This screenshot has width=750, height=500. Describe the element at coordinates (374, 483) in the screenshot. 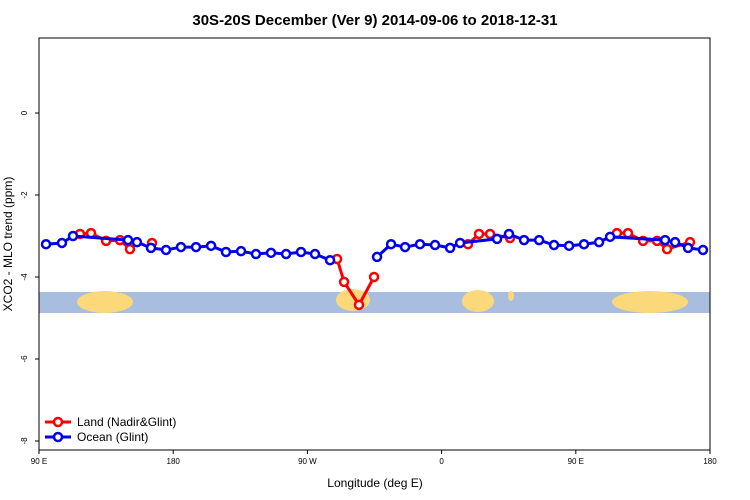

I see `x-axis-label: Longitude (deg E)` at that location.